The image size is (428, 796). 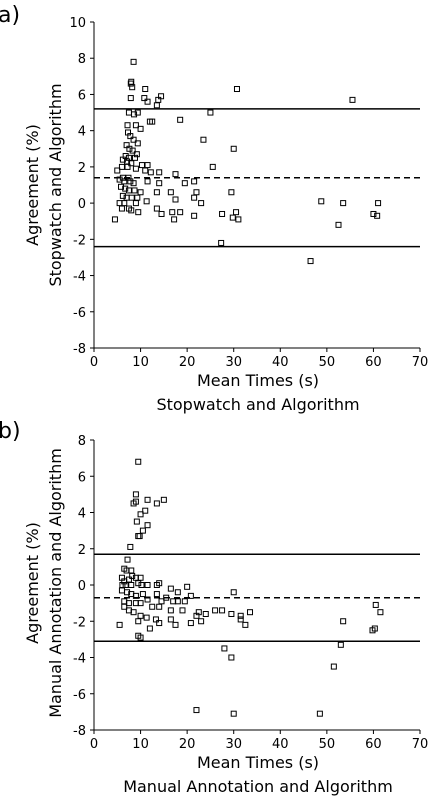 I want to click on panel-b-reference-lines, so click(x=257, y=597).